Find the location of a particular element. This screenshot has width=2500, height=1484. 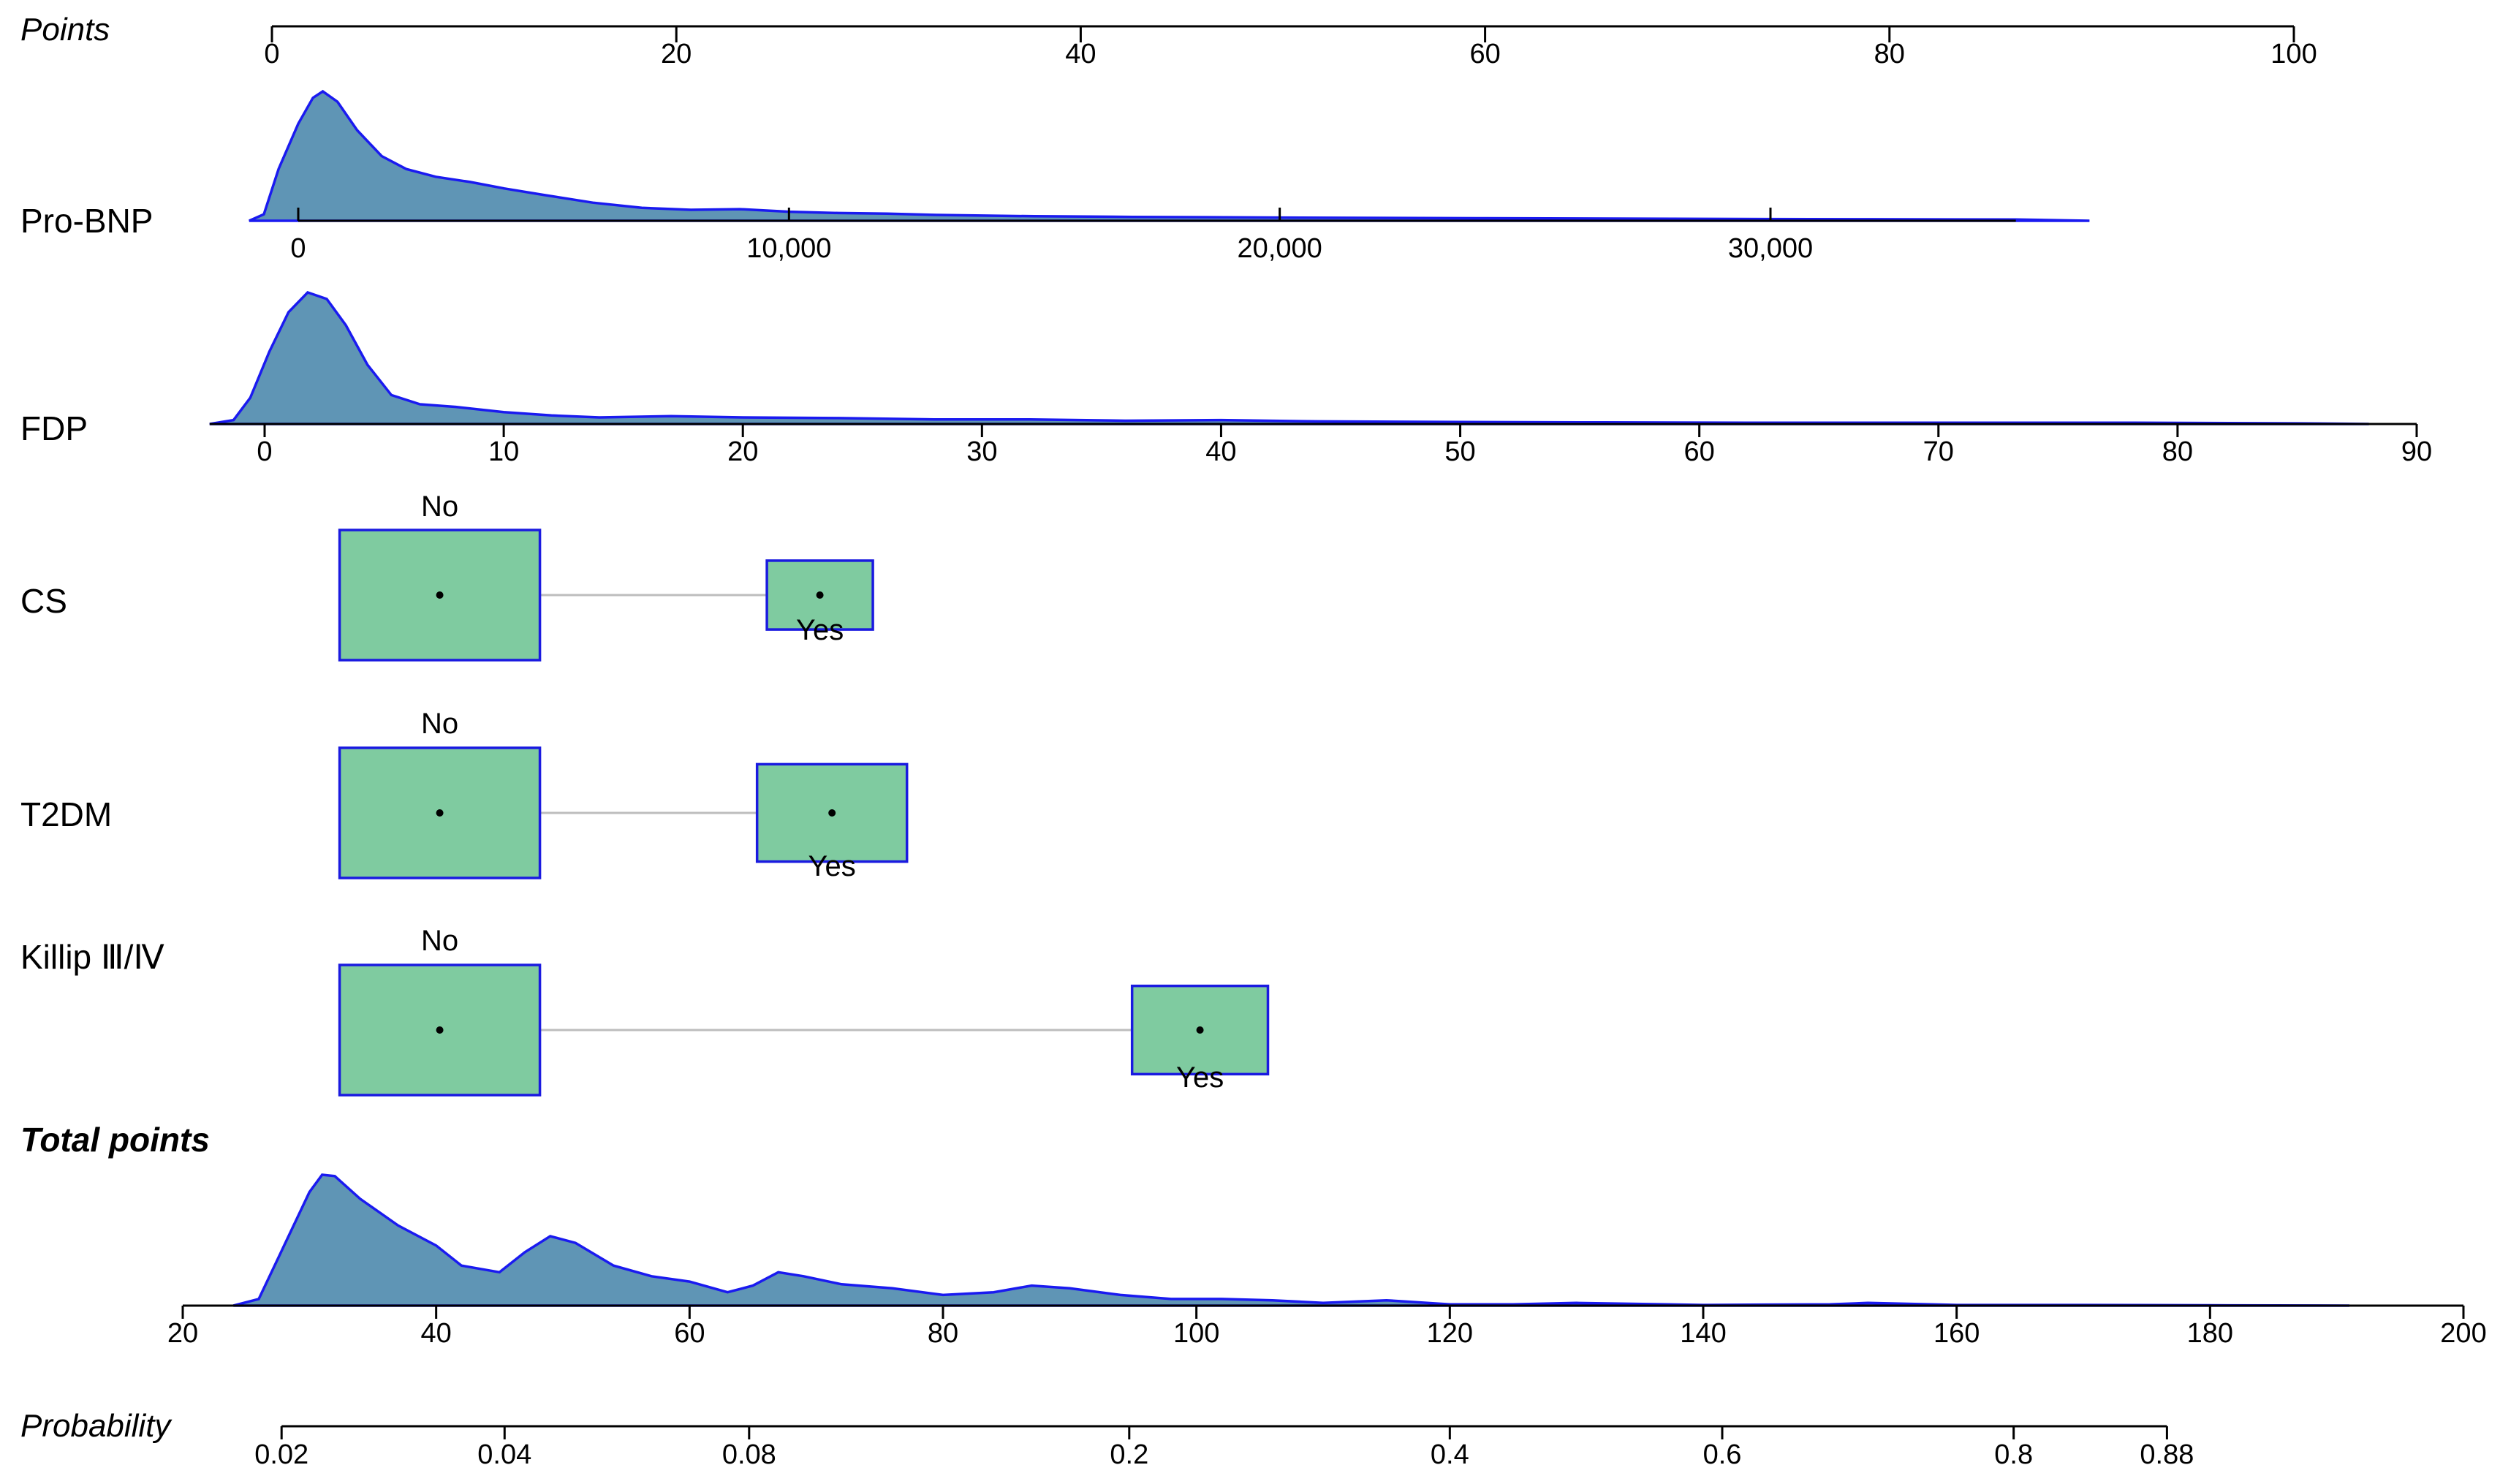

fdp-tick-label-10: 10 is located at coordinates (503, 452).